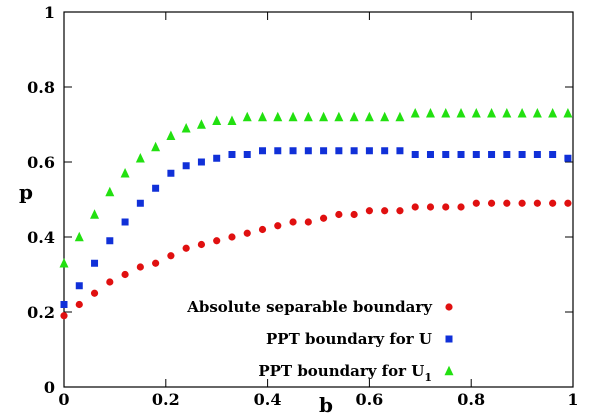  Describe the element at coordinates (268, 399) in the screenshot. I see `x-tick-label: 0.4` at that location.